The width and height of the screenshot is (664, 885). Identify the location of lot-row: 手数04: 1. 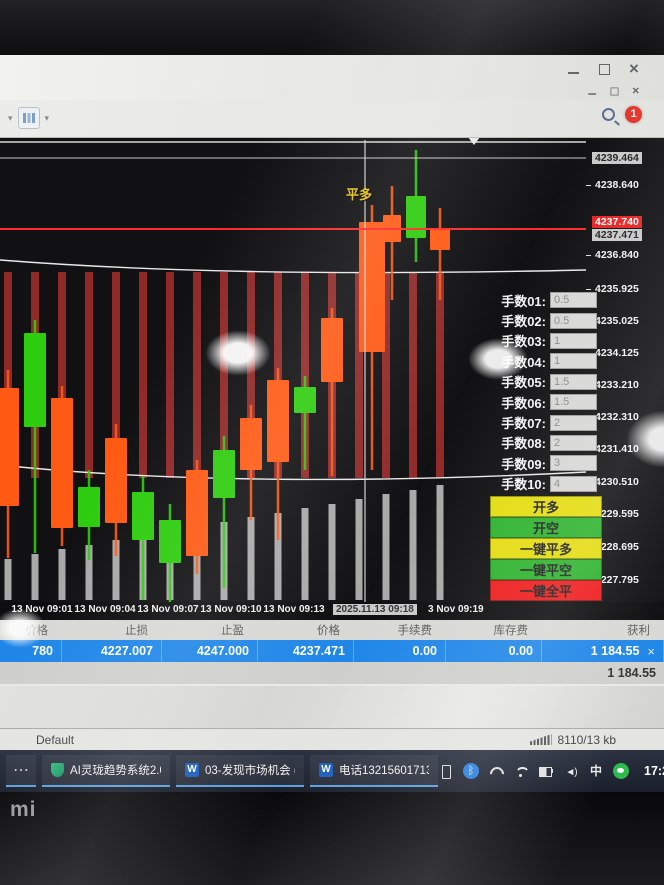
(546, 361).